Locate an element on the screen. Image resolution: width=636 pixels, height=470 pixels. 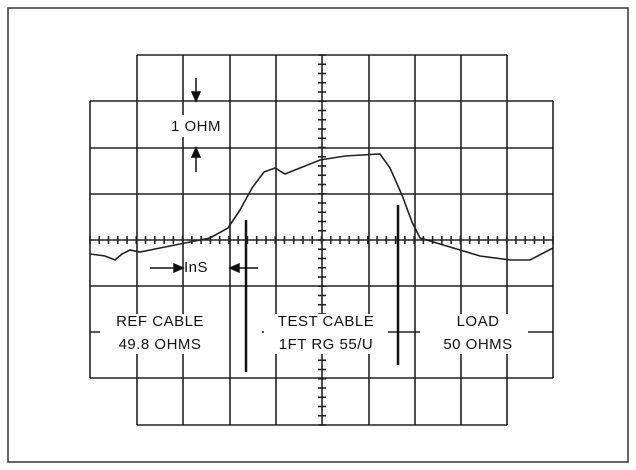
section-value: 49.8 OHMS is located at coordinates (160, 344).